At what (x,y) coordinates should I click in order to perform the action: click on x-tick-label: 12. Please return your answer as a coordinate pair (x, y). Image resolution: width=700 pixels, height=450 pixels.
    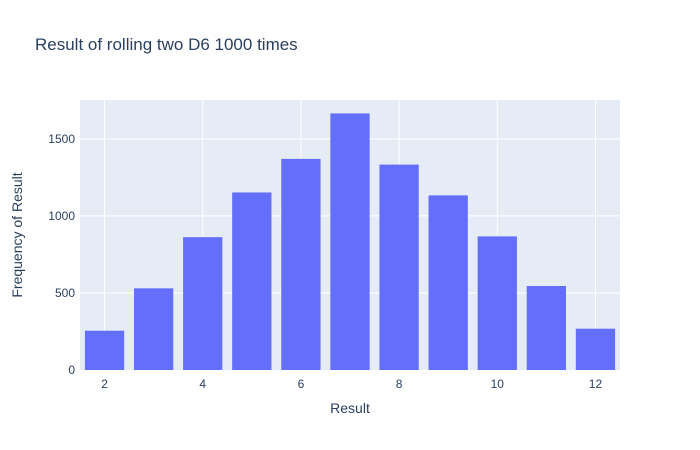
    Looking at the image, I should click on (596, 384).